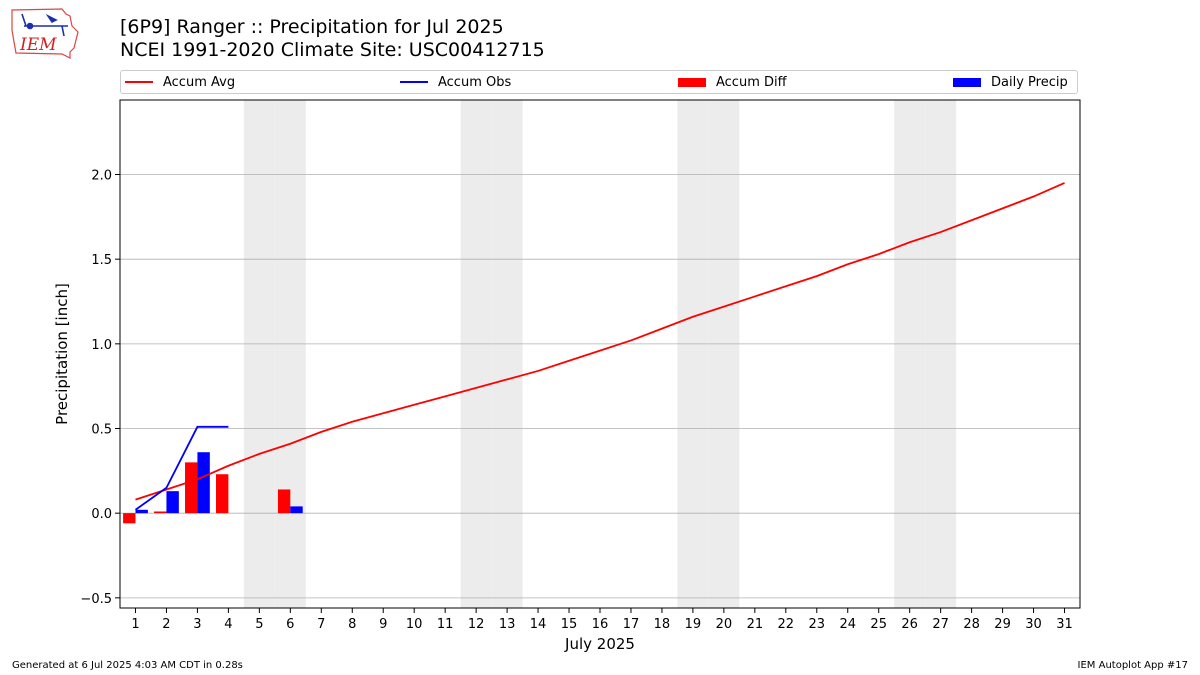  I want to click on accum-obs-line, so click(181, 468).